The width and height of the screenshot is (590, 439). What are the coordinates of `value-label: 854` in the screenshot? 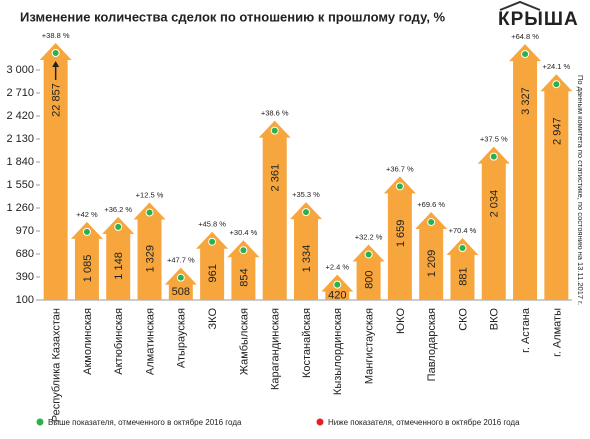 It's located at (244, 277).